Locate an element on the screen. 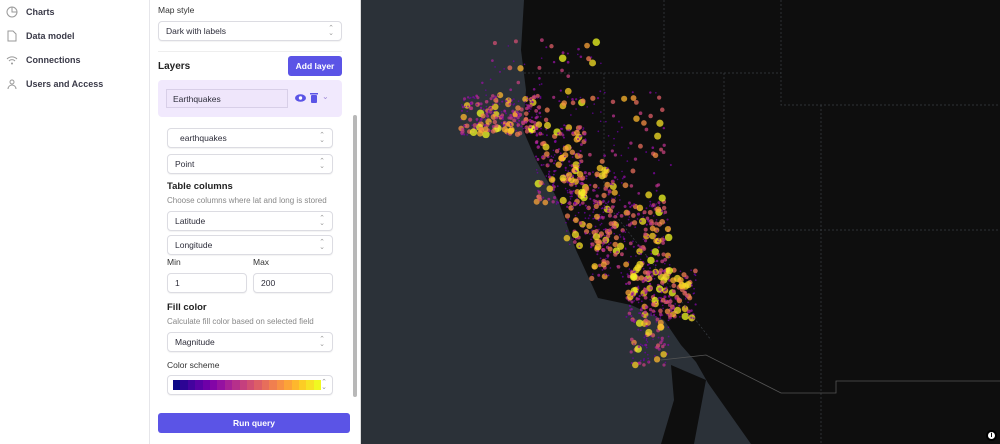 The height and width of the screenshot is (444, 1000). fill-field-select: Magnitude ⌃ ⌄ is located at coordinates (250, 342).